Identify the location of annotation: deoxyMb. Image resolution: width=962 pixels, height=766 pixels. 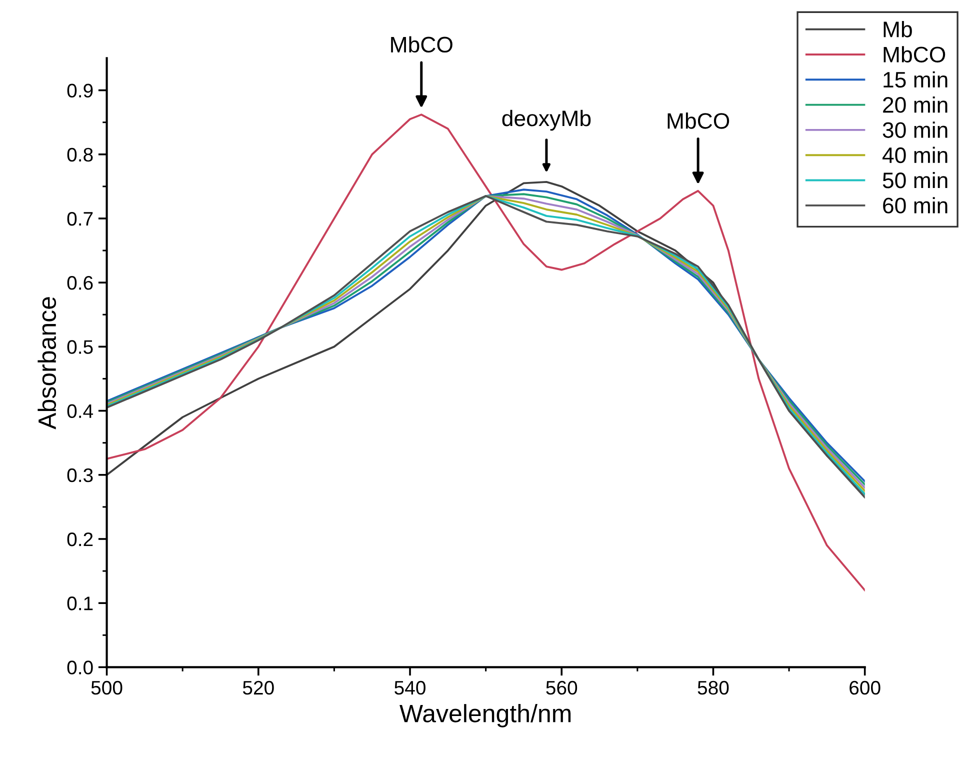
(546, 120).